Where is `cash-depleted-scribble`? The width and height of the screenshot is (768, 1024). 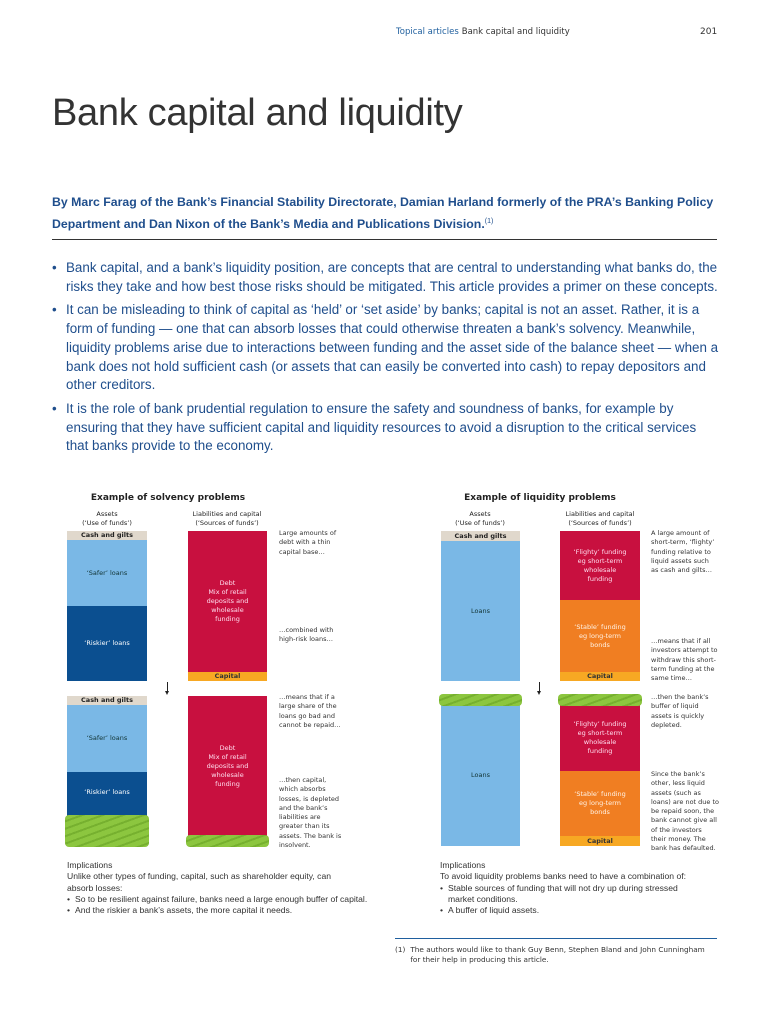 cash-depleted-scribble is located at coordinates (480, 700).